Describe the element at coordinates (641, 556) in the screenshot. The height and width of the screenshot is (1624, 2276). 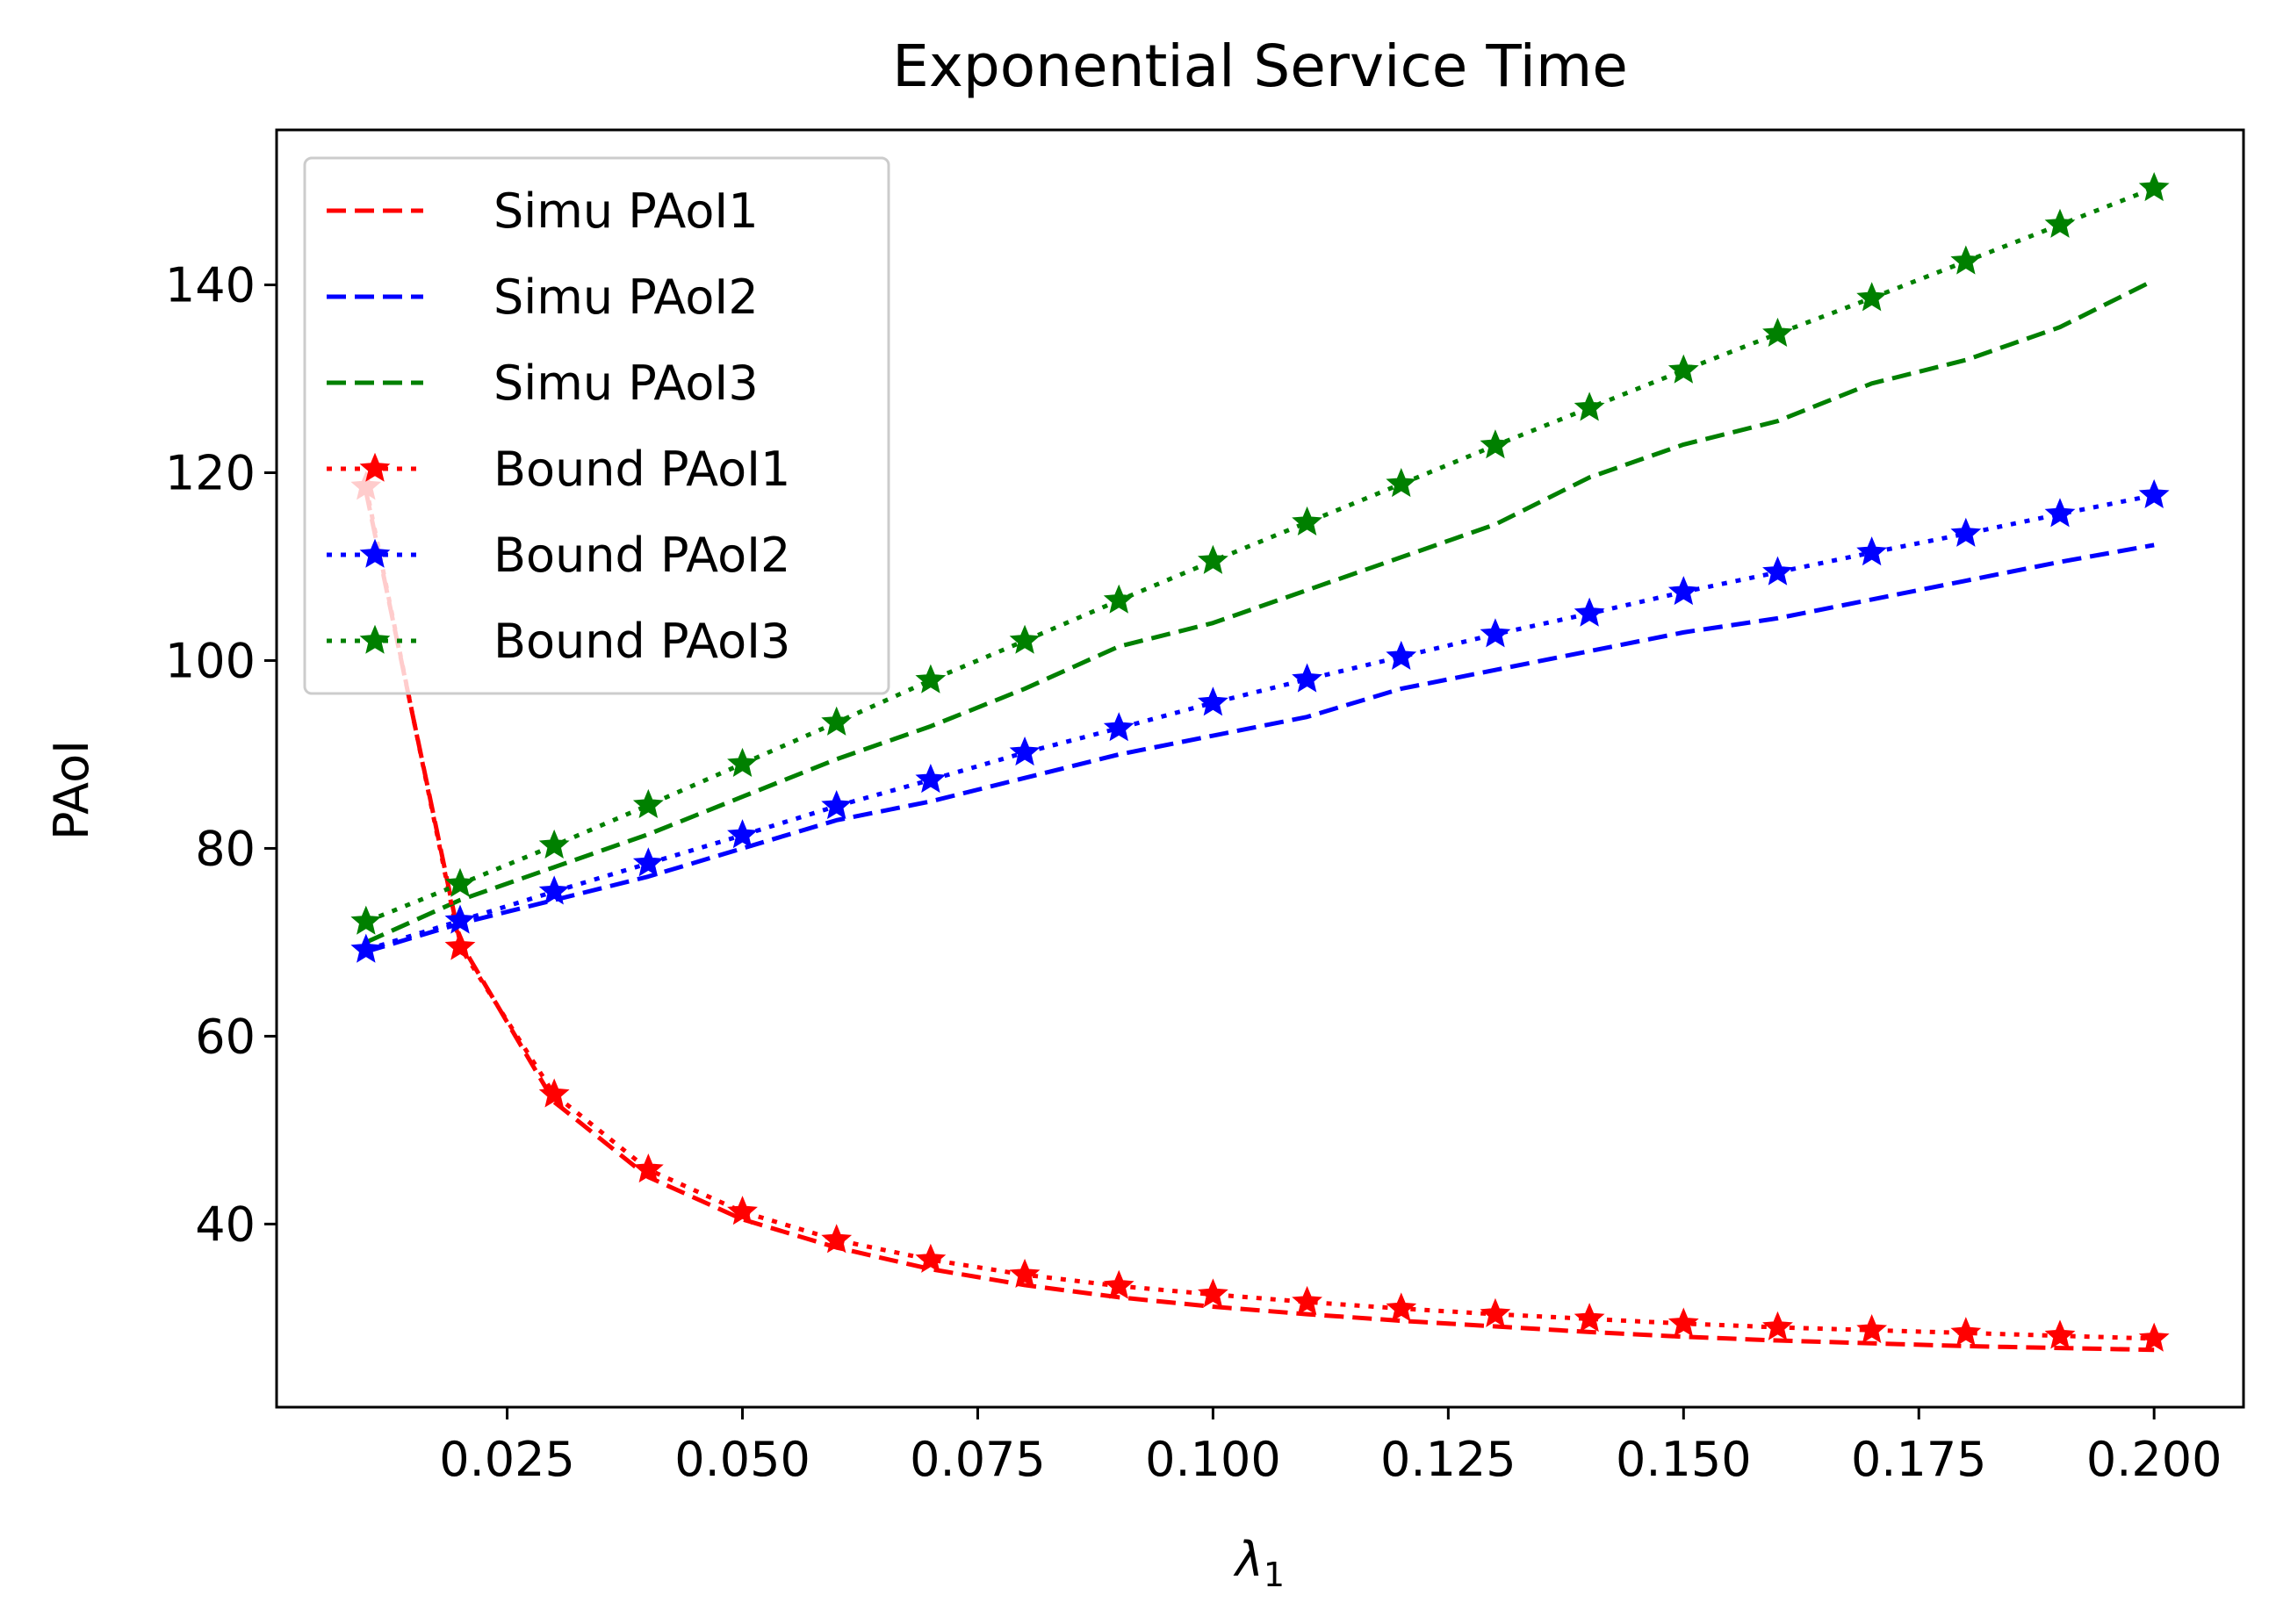
I see `legend-label: Bound PAoI2` at that location.